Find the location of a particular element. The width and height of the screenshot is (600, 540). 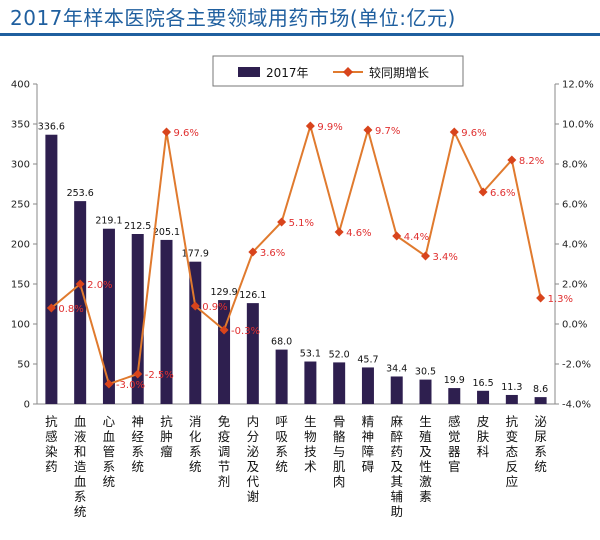

left-tick-label: 150 is located at coordinates (20, 285).